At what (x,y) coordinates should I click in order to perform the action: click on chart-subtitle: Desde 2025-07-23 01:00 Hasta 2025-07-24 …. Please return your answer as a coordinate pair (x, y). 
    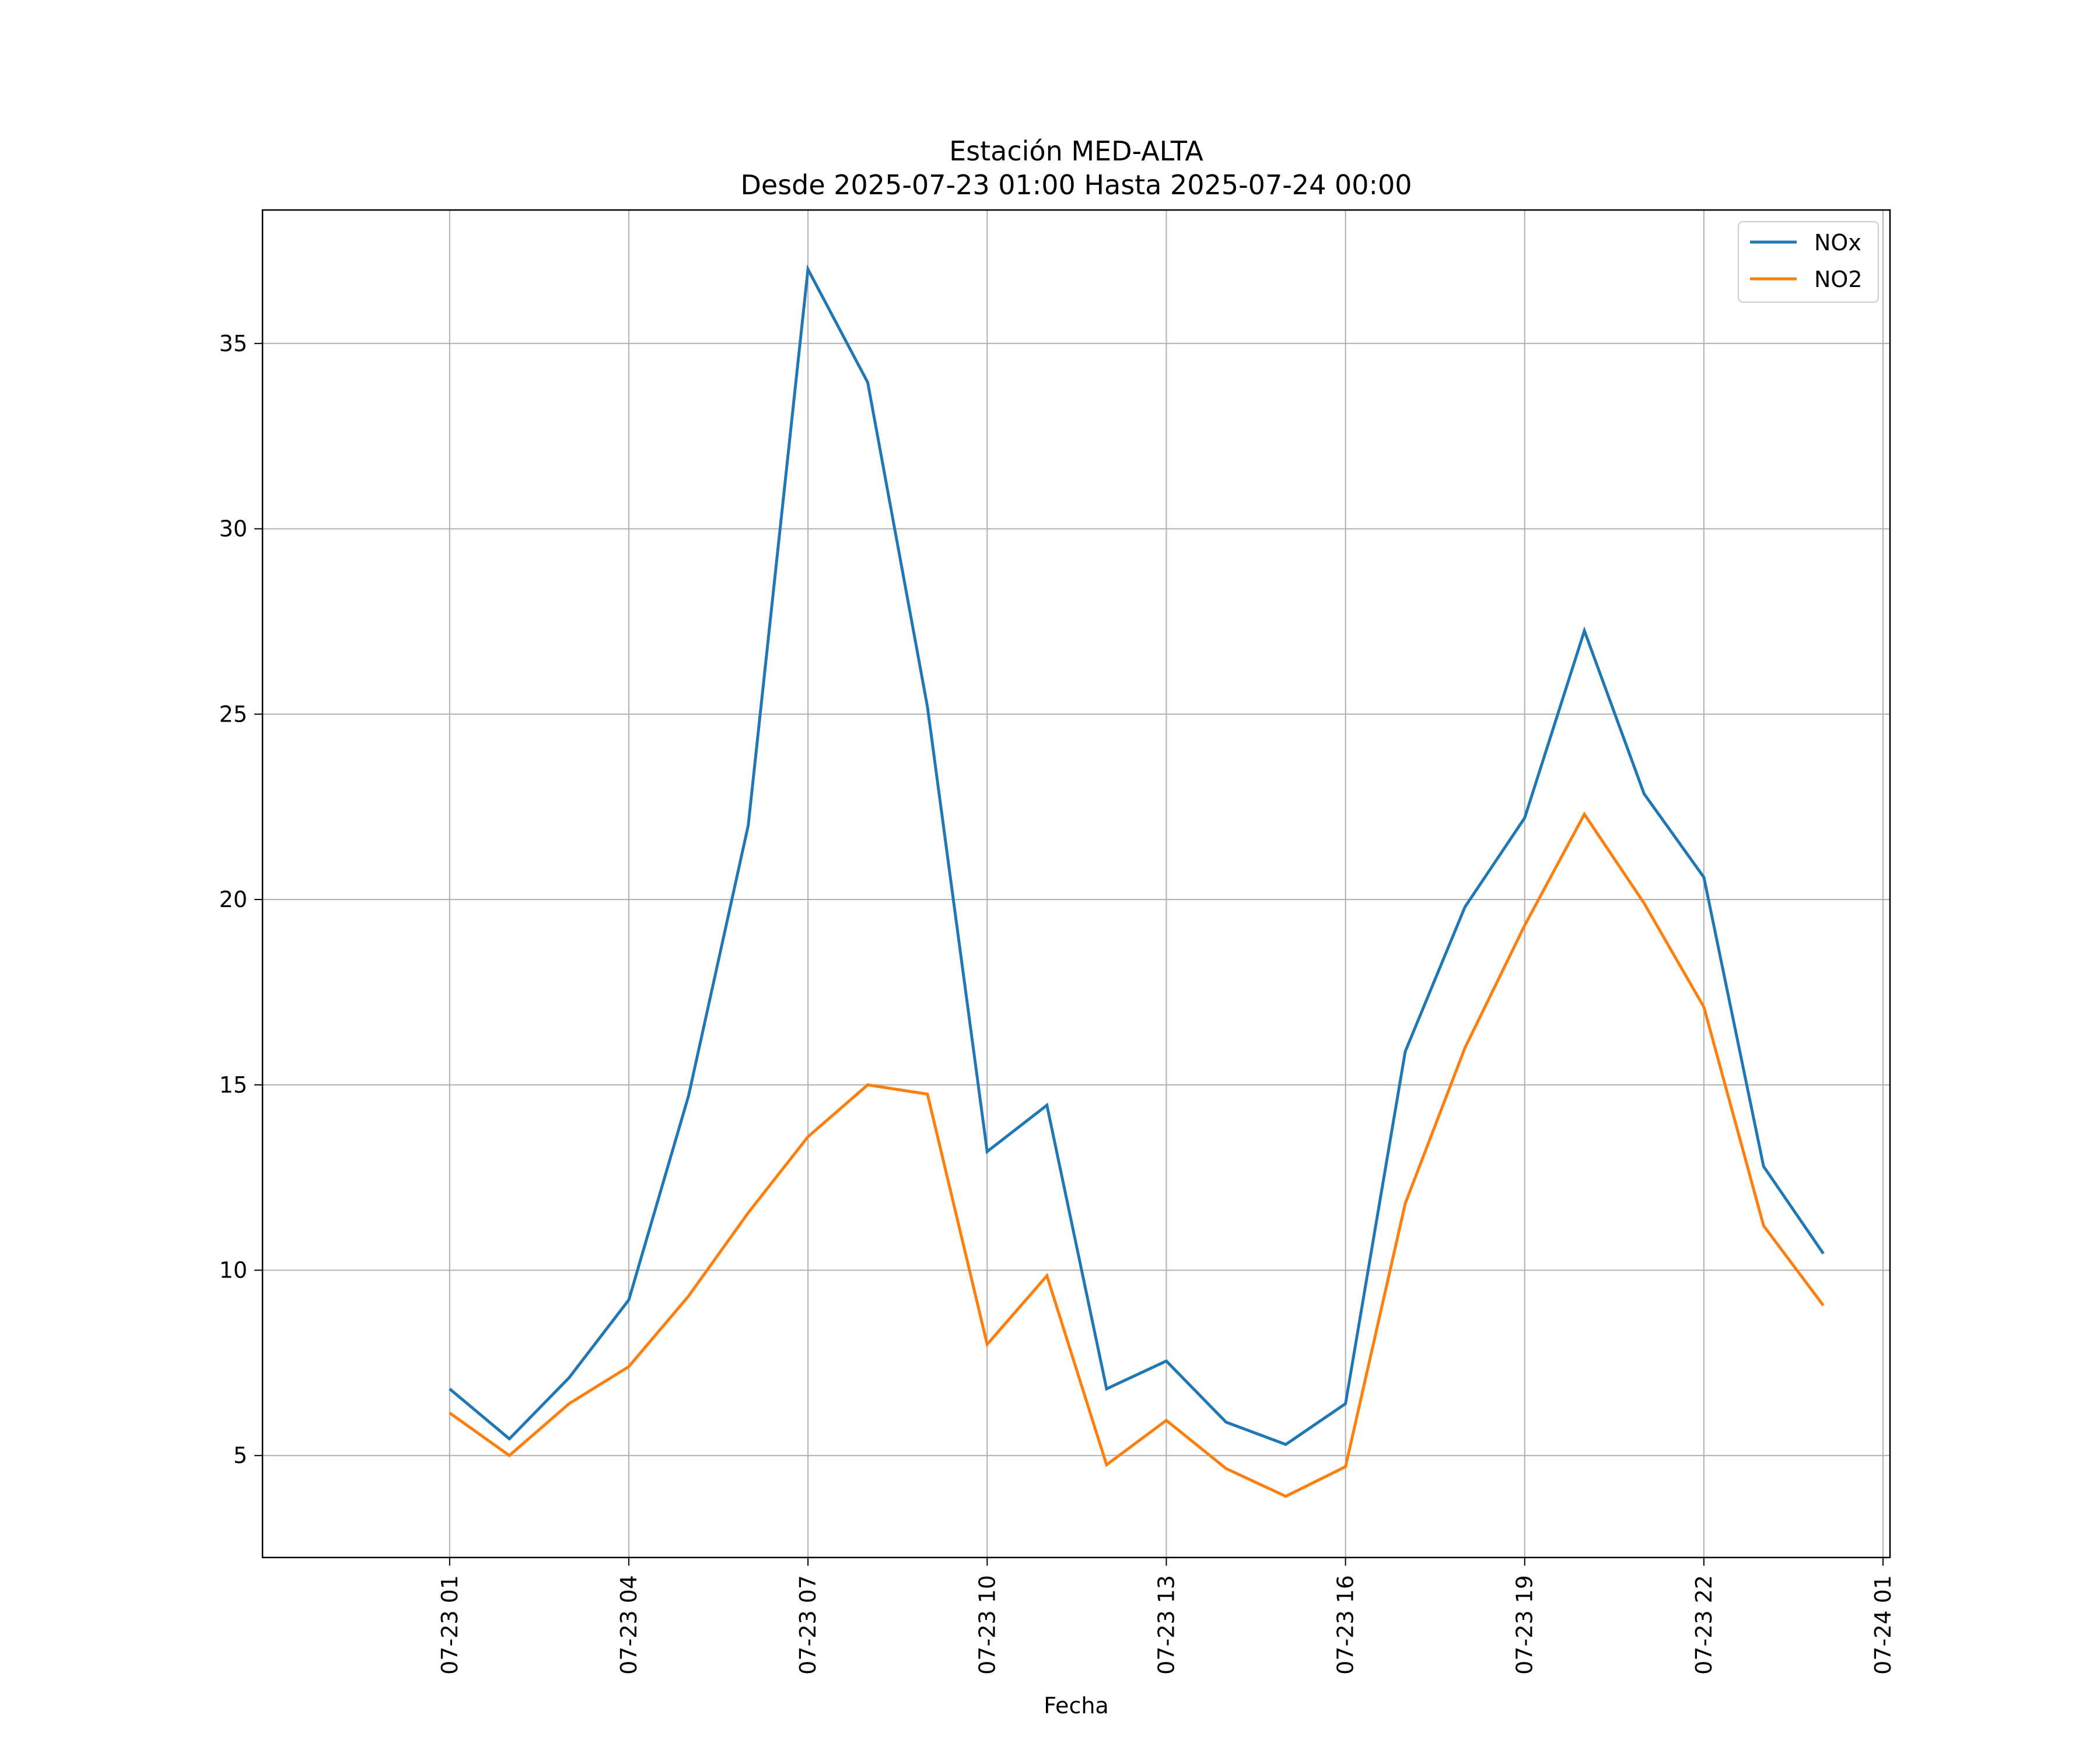
    Looking at the image, I should click on (1076, 185).